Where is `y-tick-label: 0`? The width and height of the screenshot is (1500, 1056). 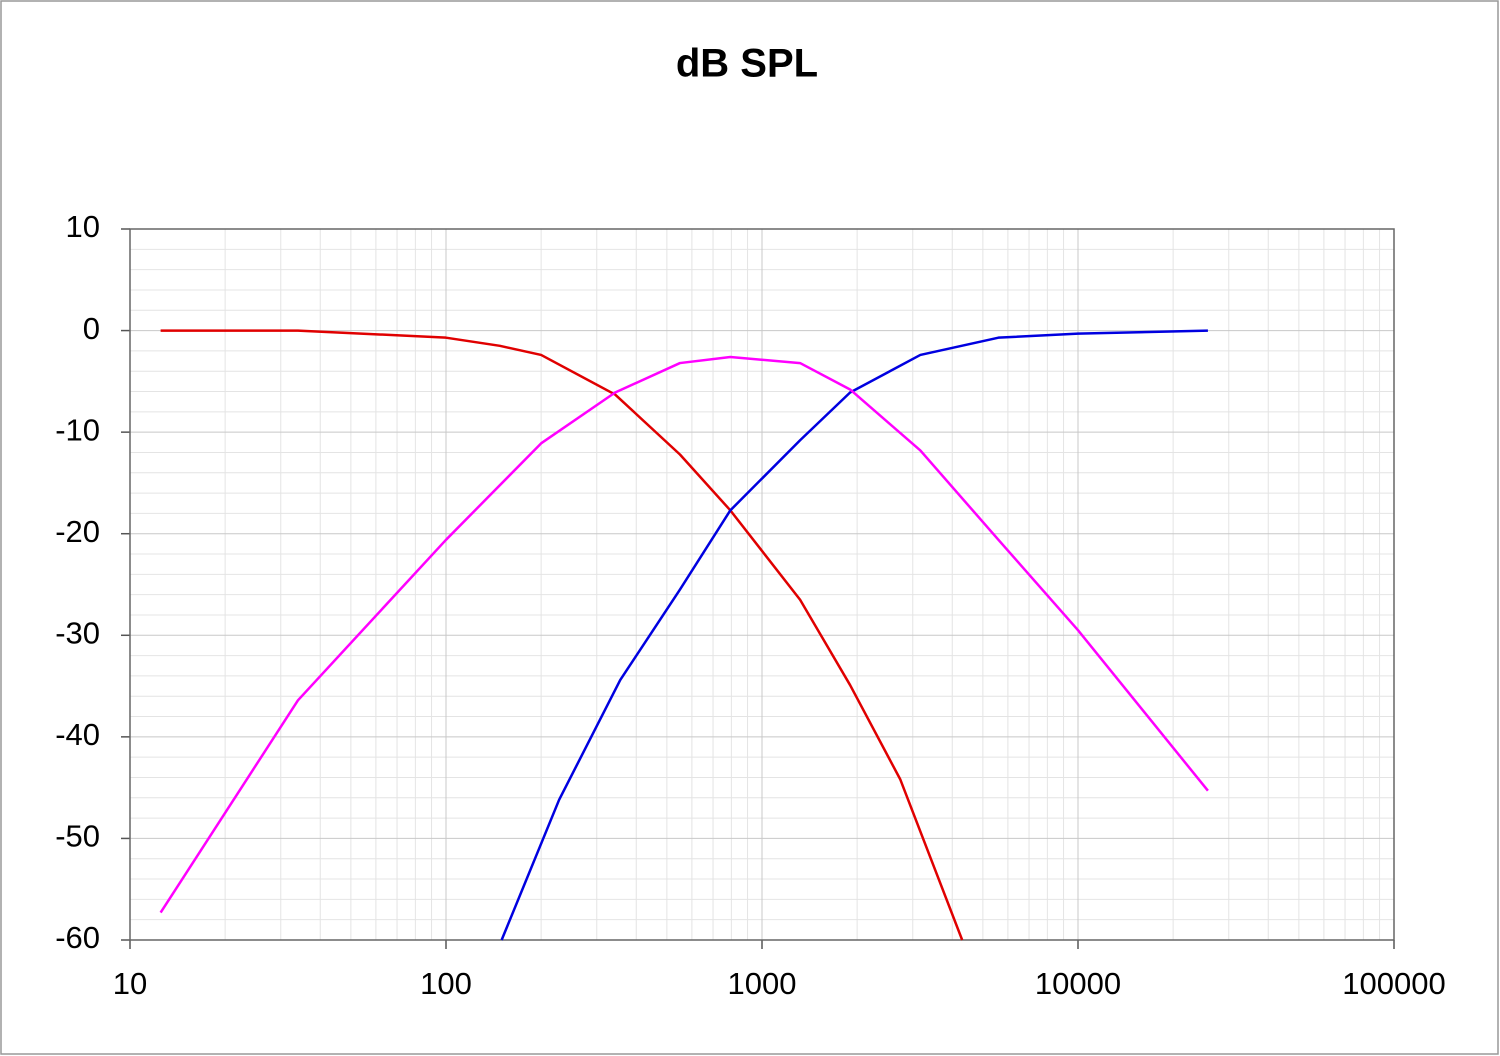
y-tick-label: 0 is located at coordinates (91, 328).